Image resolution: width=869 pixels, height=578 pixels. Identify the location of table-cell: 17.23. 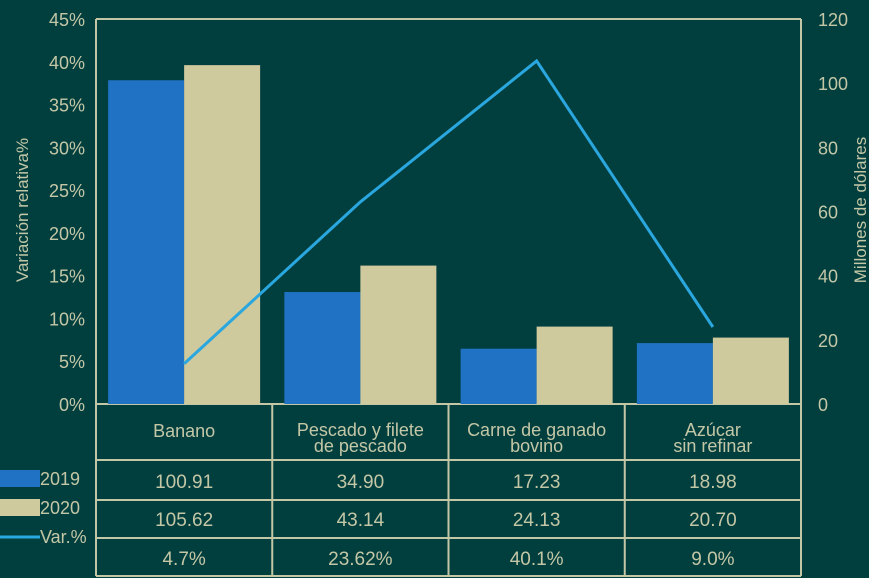
(537, 482).